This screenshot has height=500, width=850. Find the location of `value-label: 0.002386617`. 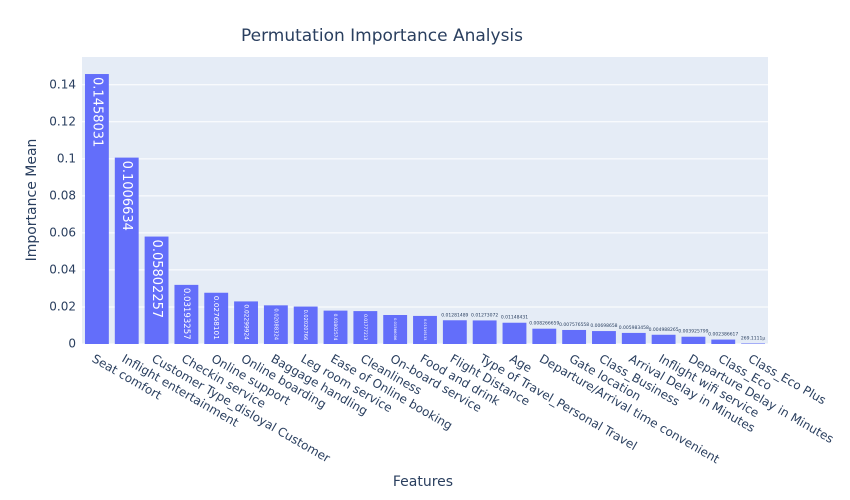

value-label: 0.002386617 is located at coordinates (723, 335).